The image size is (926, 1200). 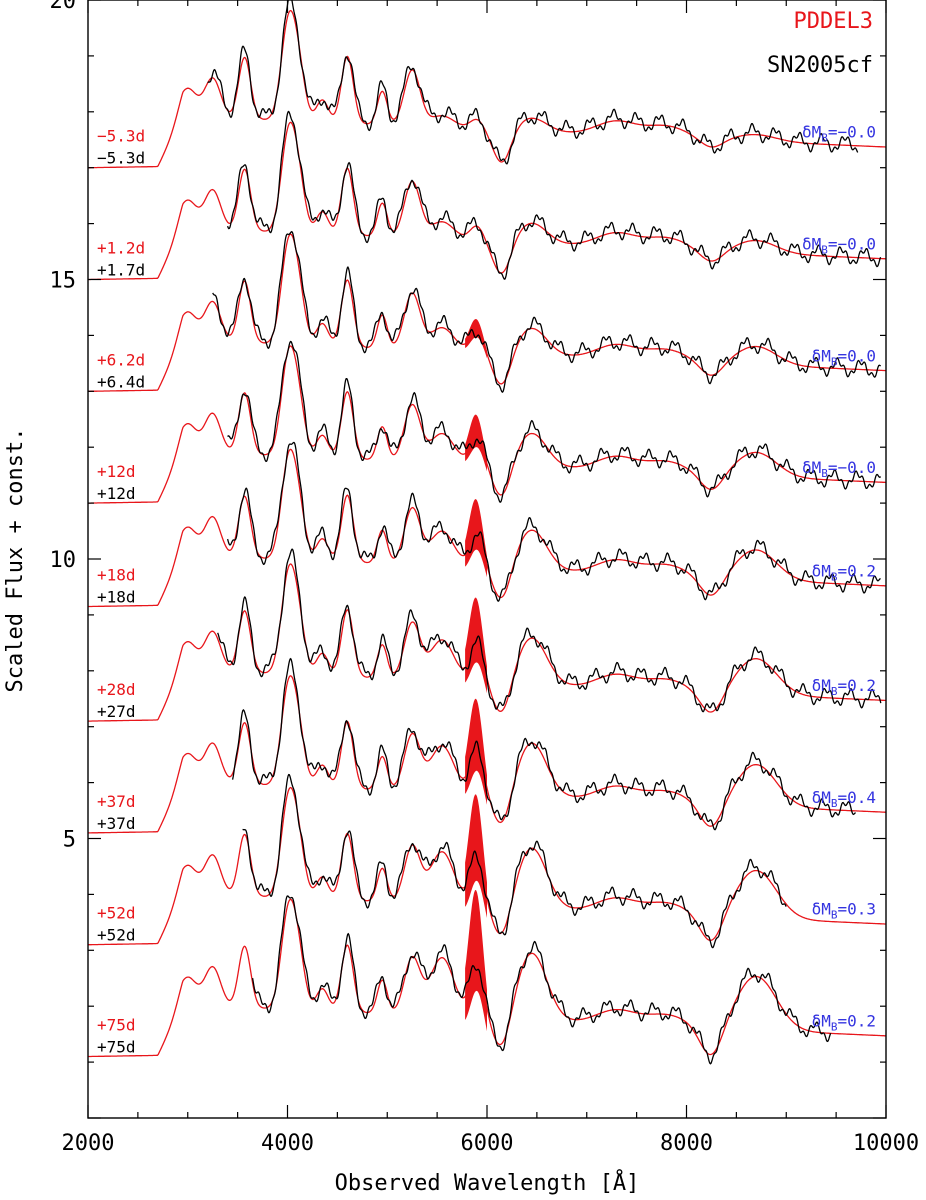 I want to click on y-tick-label: 5, so click(x=69, y=840).